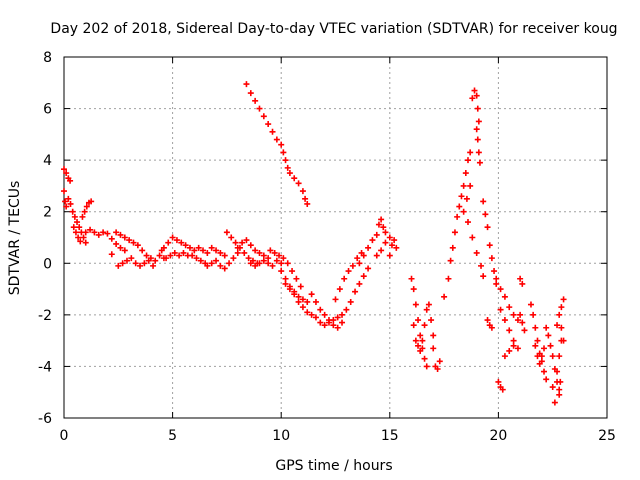 Image resolution: width=640 pixels, height=480 pixels. Describe the element at coordinates (333, 466) in the screenshot. I see `x-axis-label: GPS time / hours` at that location.